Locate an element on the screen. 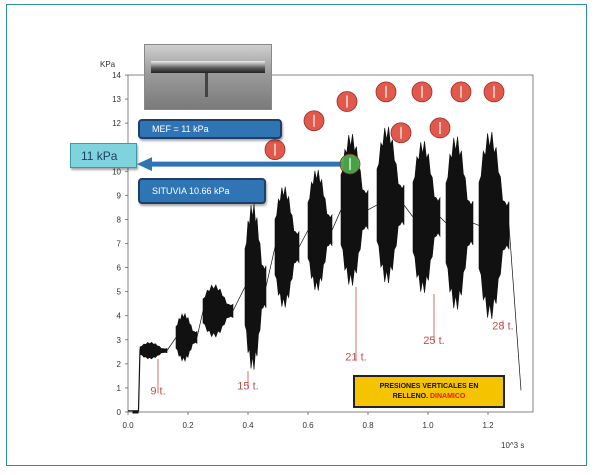 The image size is (597, 475). x-tick-label: 1.2 is located at coordinates (488, 425).